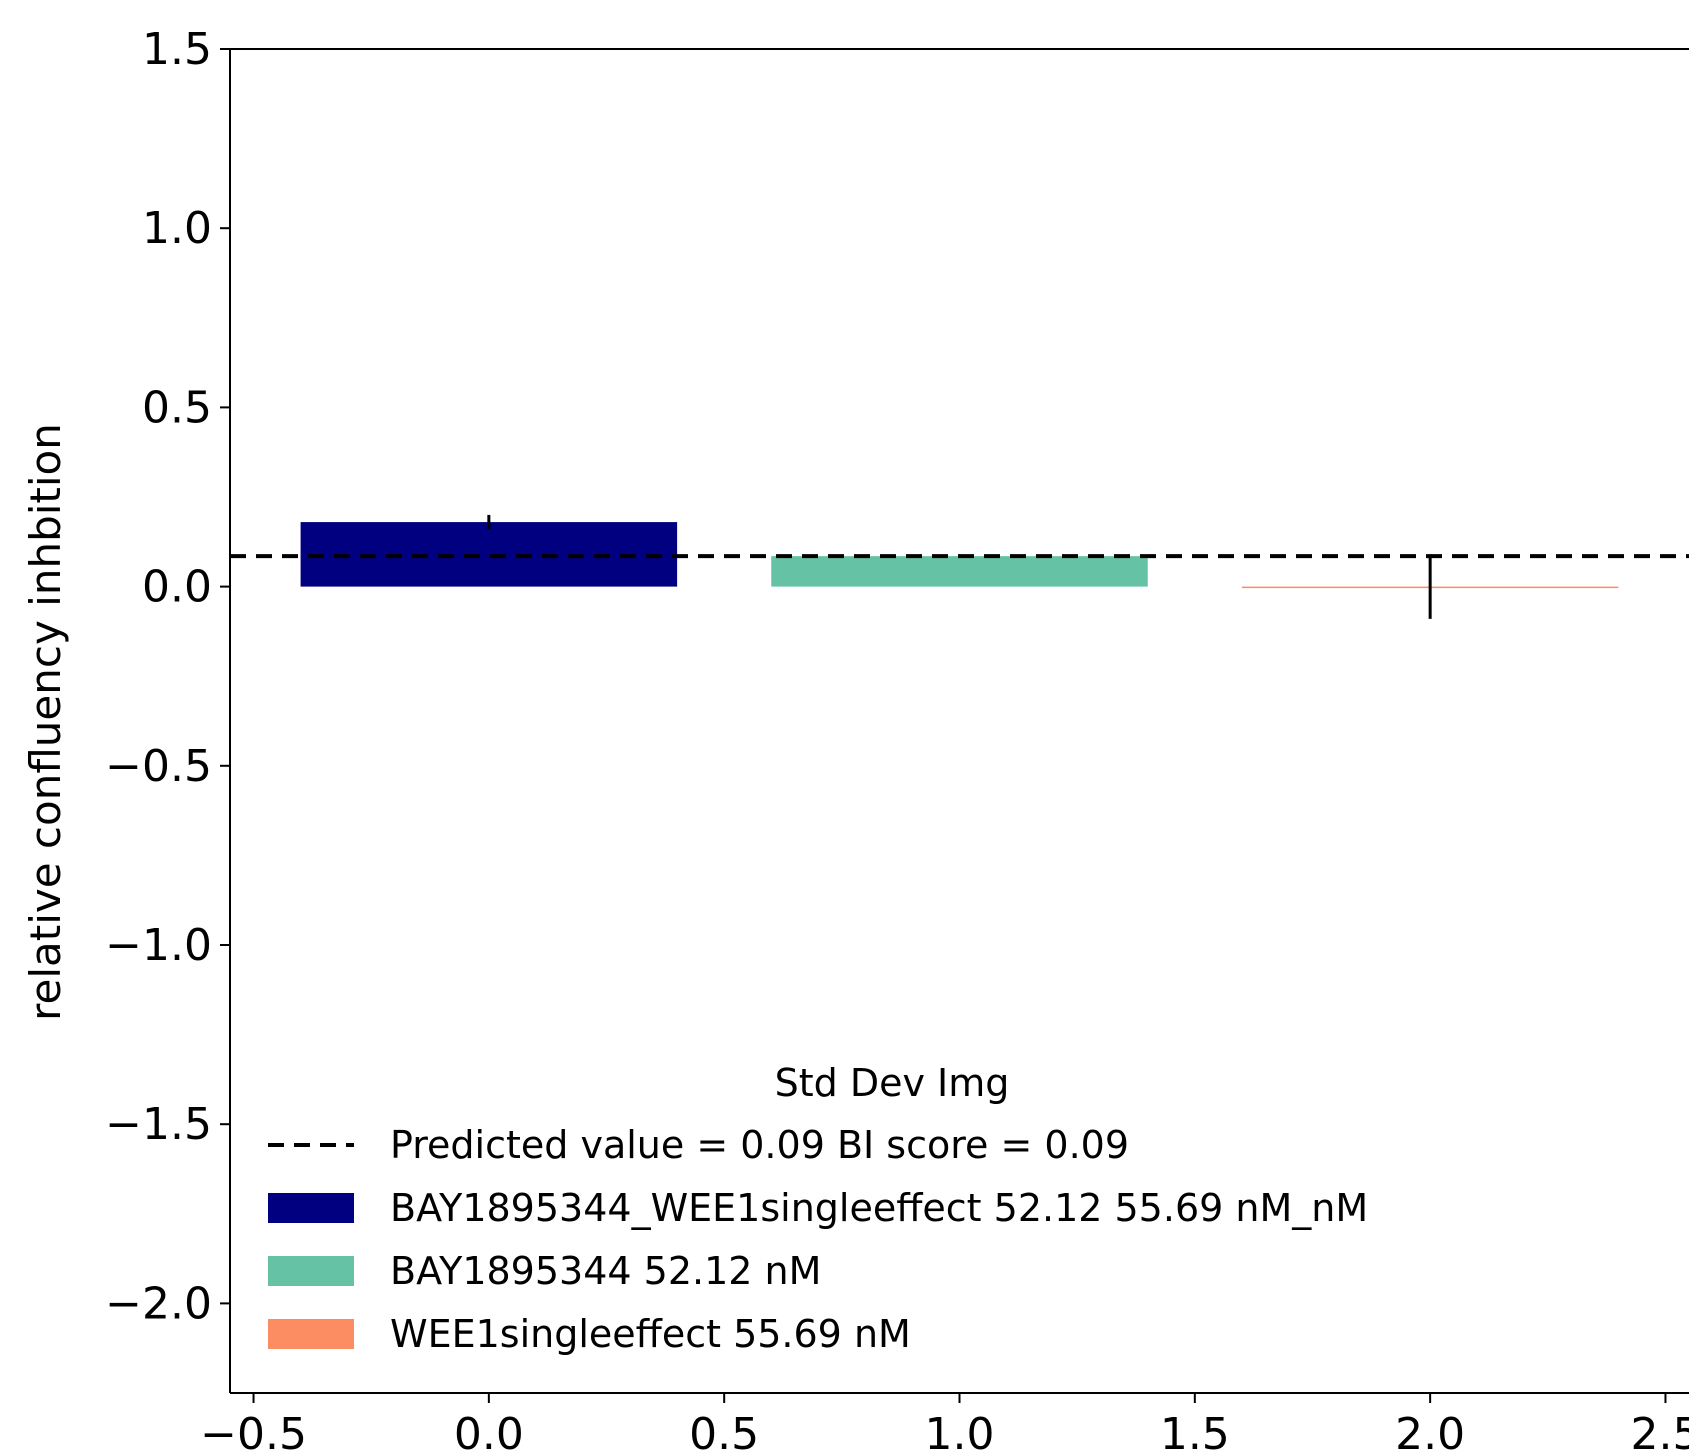 The height and width of the screenshot is (1454, 1689). I want to click on y-tick-label: 1.5, so click(177, 49).